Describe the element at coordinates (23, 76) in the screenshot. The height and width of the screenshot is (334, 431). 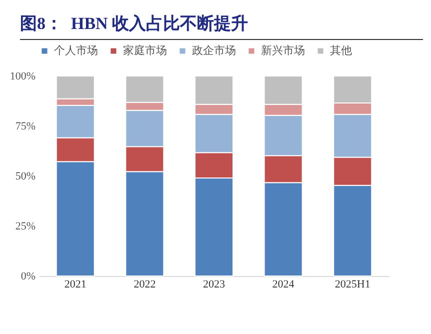
I see `y-tick-label: 100%` at that location.